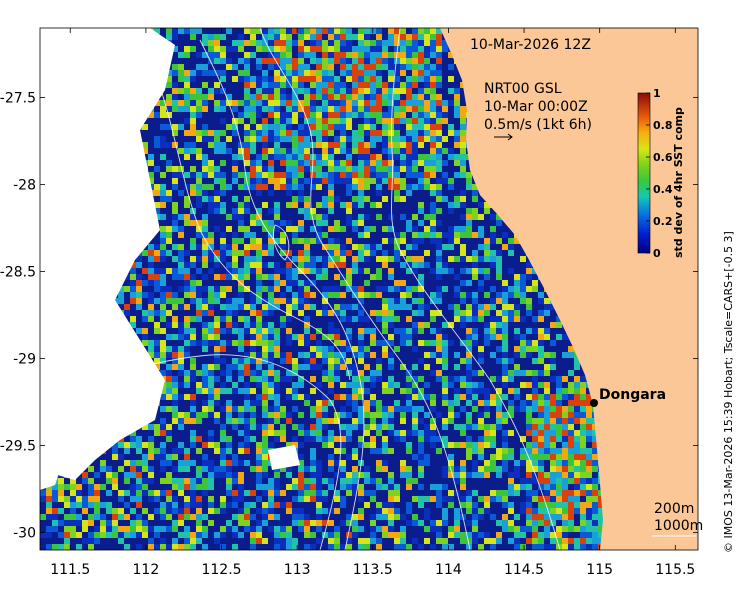 This screenshot has width=740, height=592. I want to click on y-tick-label: -28, so click(24, 186).